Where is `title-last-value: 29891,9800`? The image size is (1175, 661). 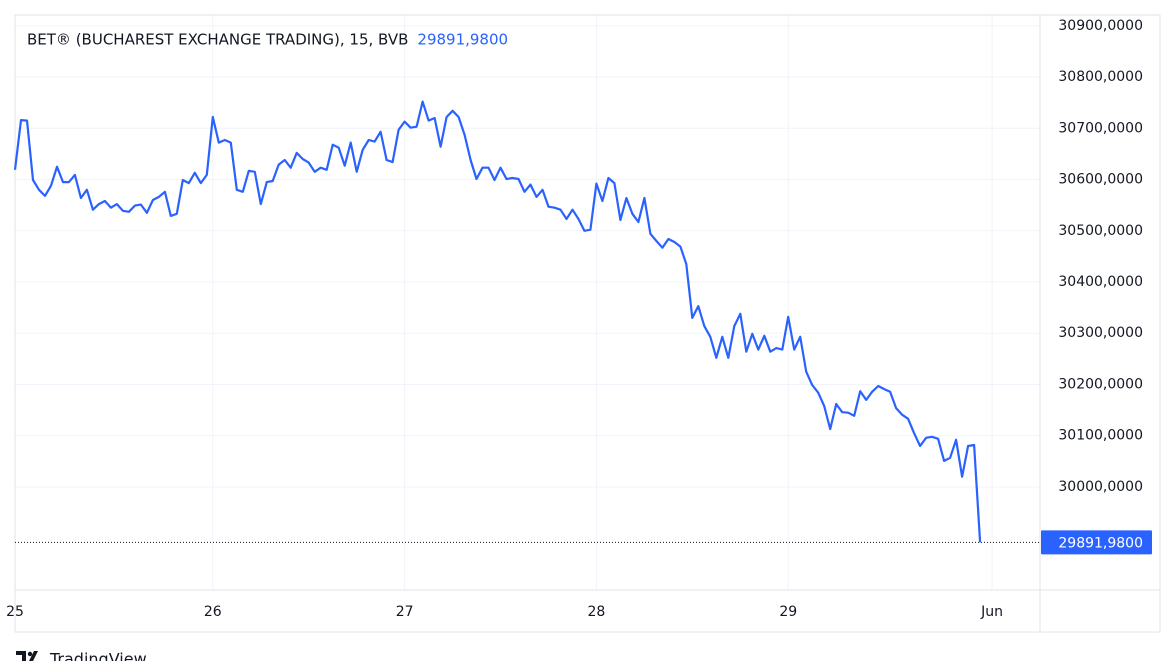
title-last-value: 29891,9800 is located at coordinates (462, 40).